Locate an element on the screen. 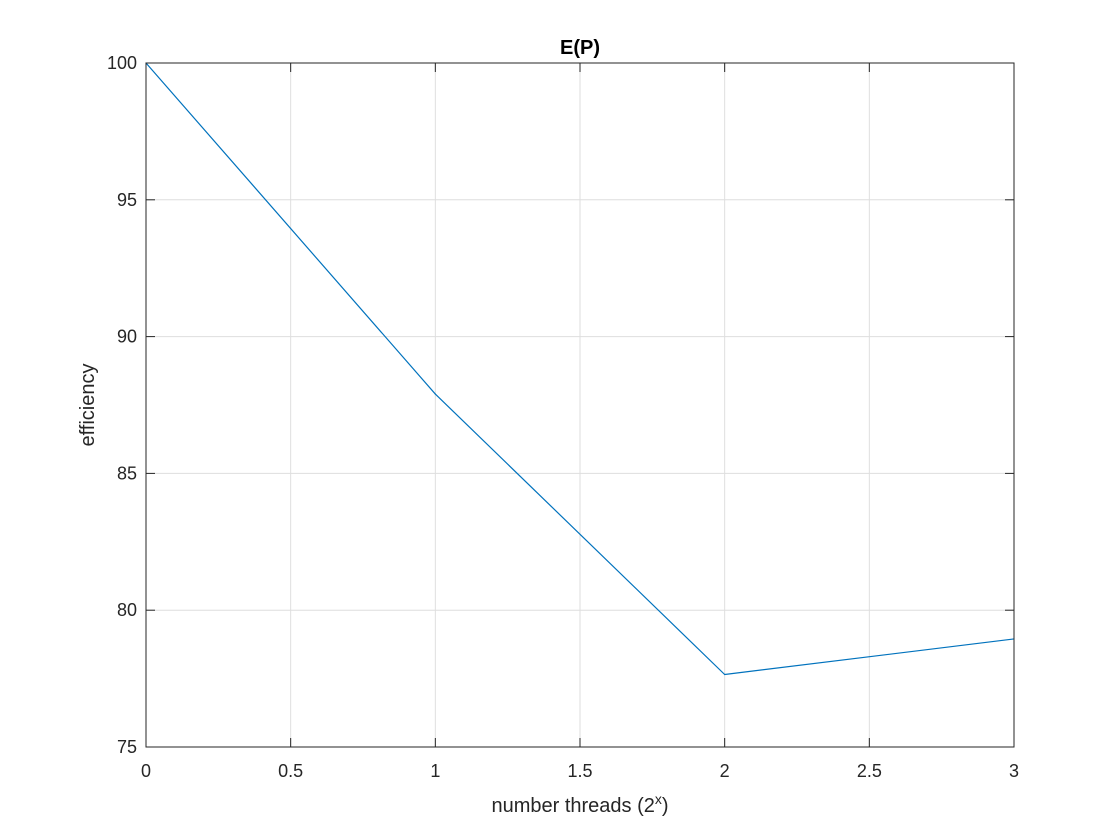 This screenshot has width=1120, height=840. y-tick-label: 75 is located at coordinates (127, 747).